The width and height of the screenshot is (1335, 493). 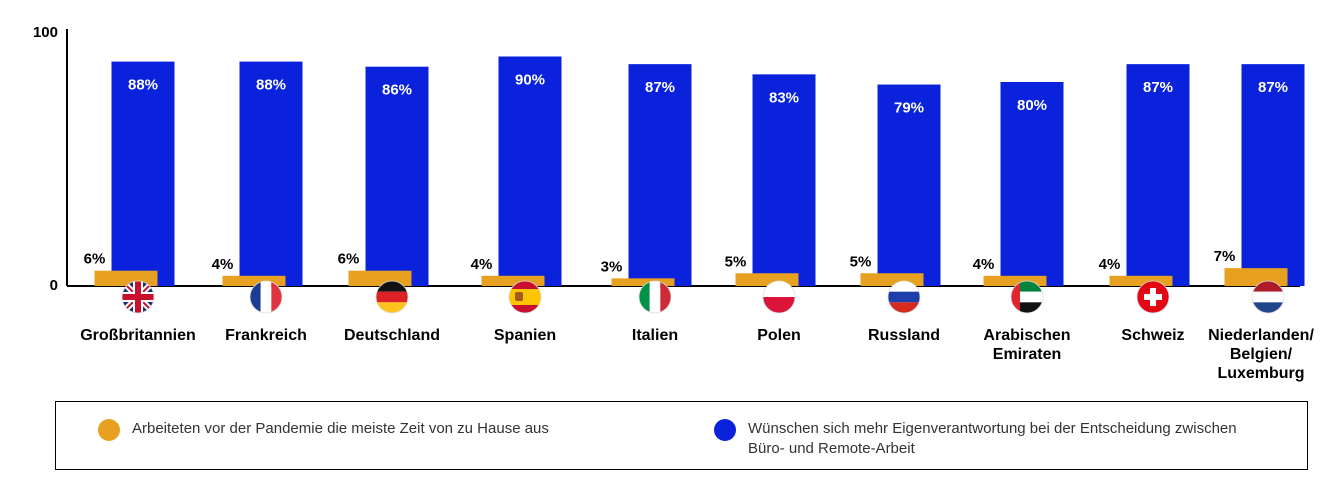 What do you see at coordinates (109, 430) in the screenshot?
I see `legend-dot-orange` at bounding box center [109, 430].